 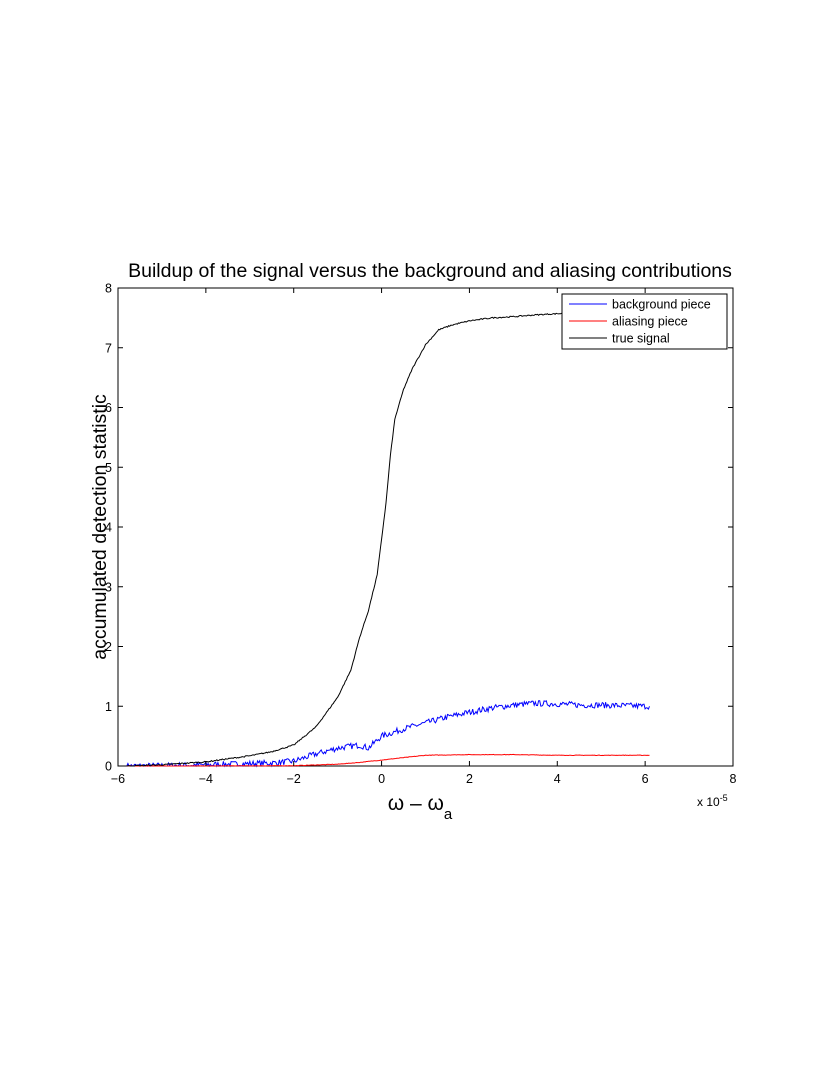 What do you see at coordinates (381, 779) in the screenshot?
I see `x-tick-label: 0` at bounding box center [381, 779].